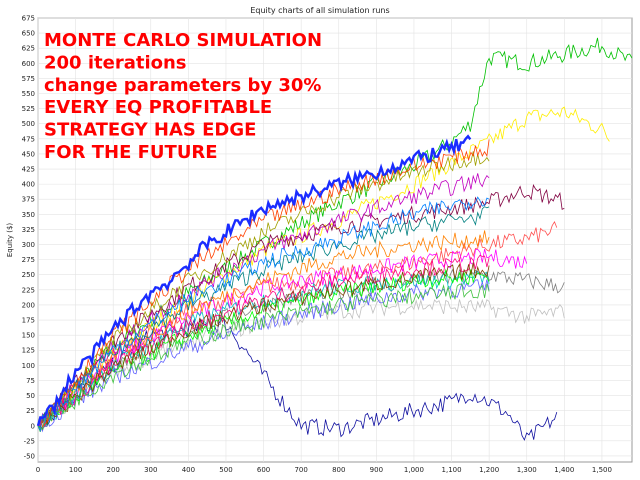 This screenshot has height=480, width=640. I want to click on y-tick-label: 425, so click(28, 170).